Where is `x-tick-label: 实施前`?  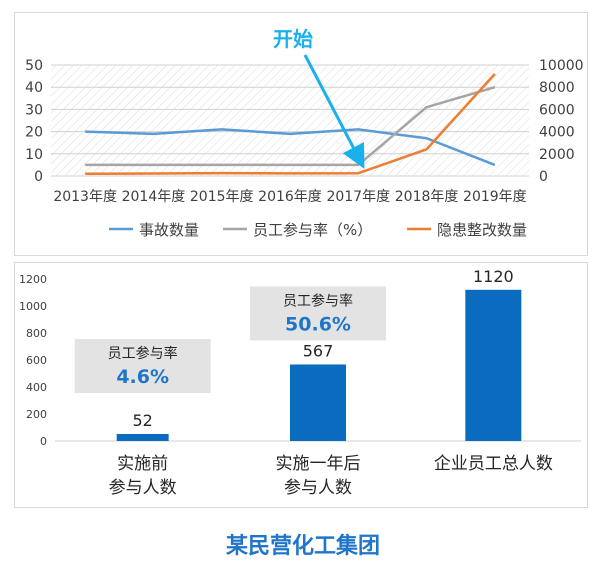
x-tick-label: 实施前 is located at coordinates (142, 464).